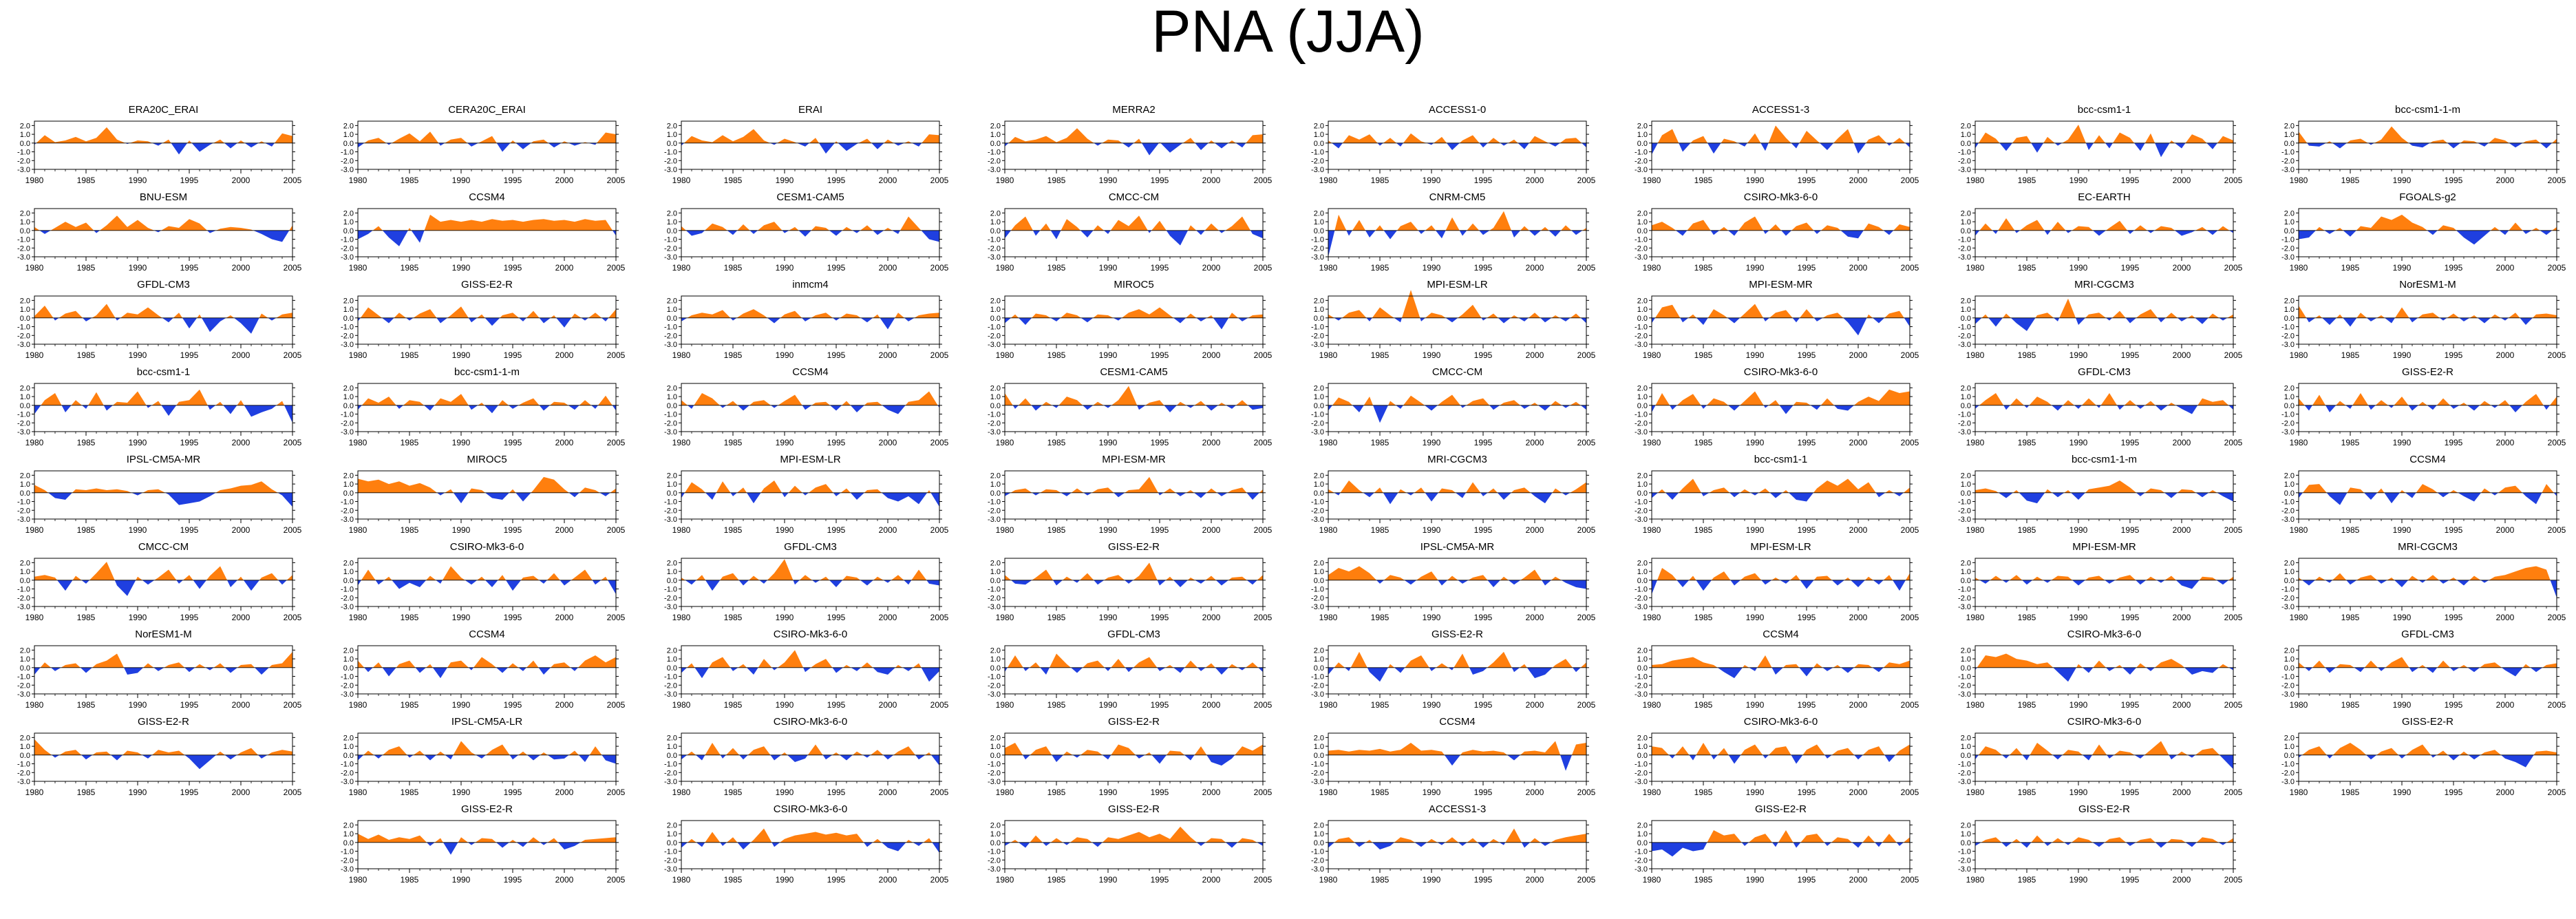 The image size is (2576, 919). Describe the element at coordinates (164, 110) in the screenshot. I see `panel-title: ERA20C_ERAI` at that location.